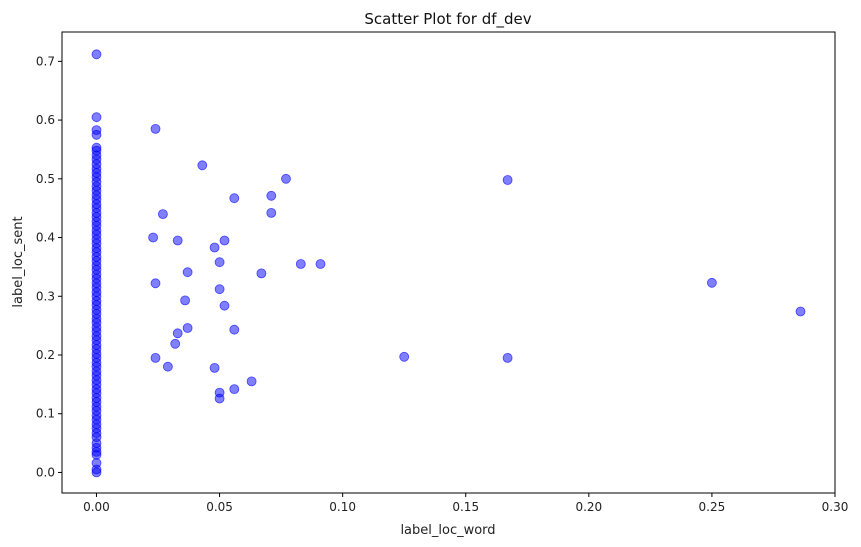 The width and height of the screenshot is (861, 547). Describe the element at coordinates (45, 355) in the screenshot. I see `y-tick-label: 0.2` at that location.